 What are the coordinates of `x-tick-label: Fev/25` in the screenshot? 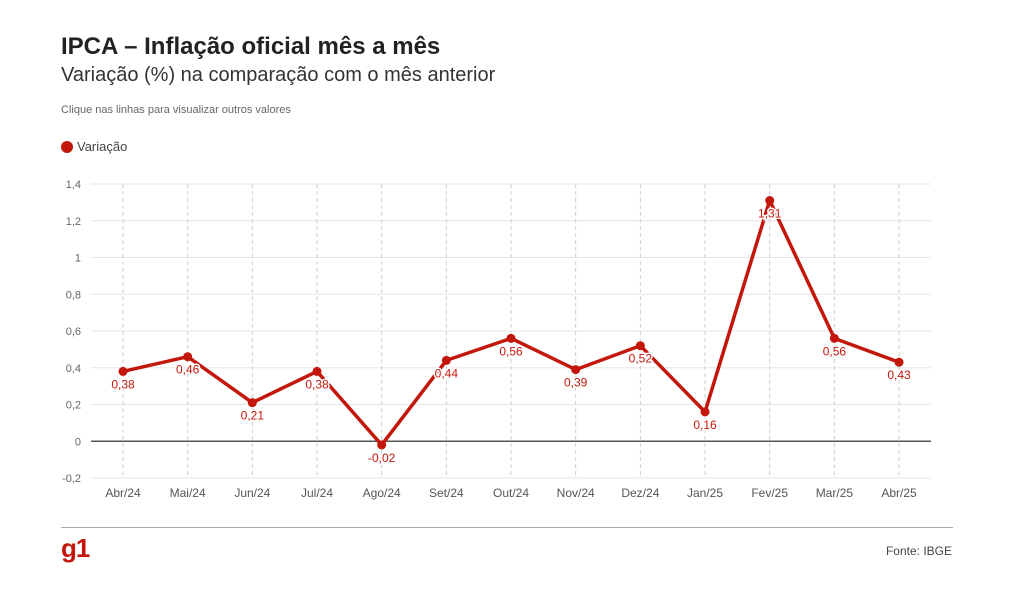 It's located at (769, 493).